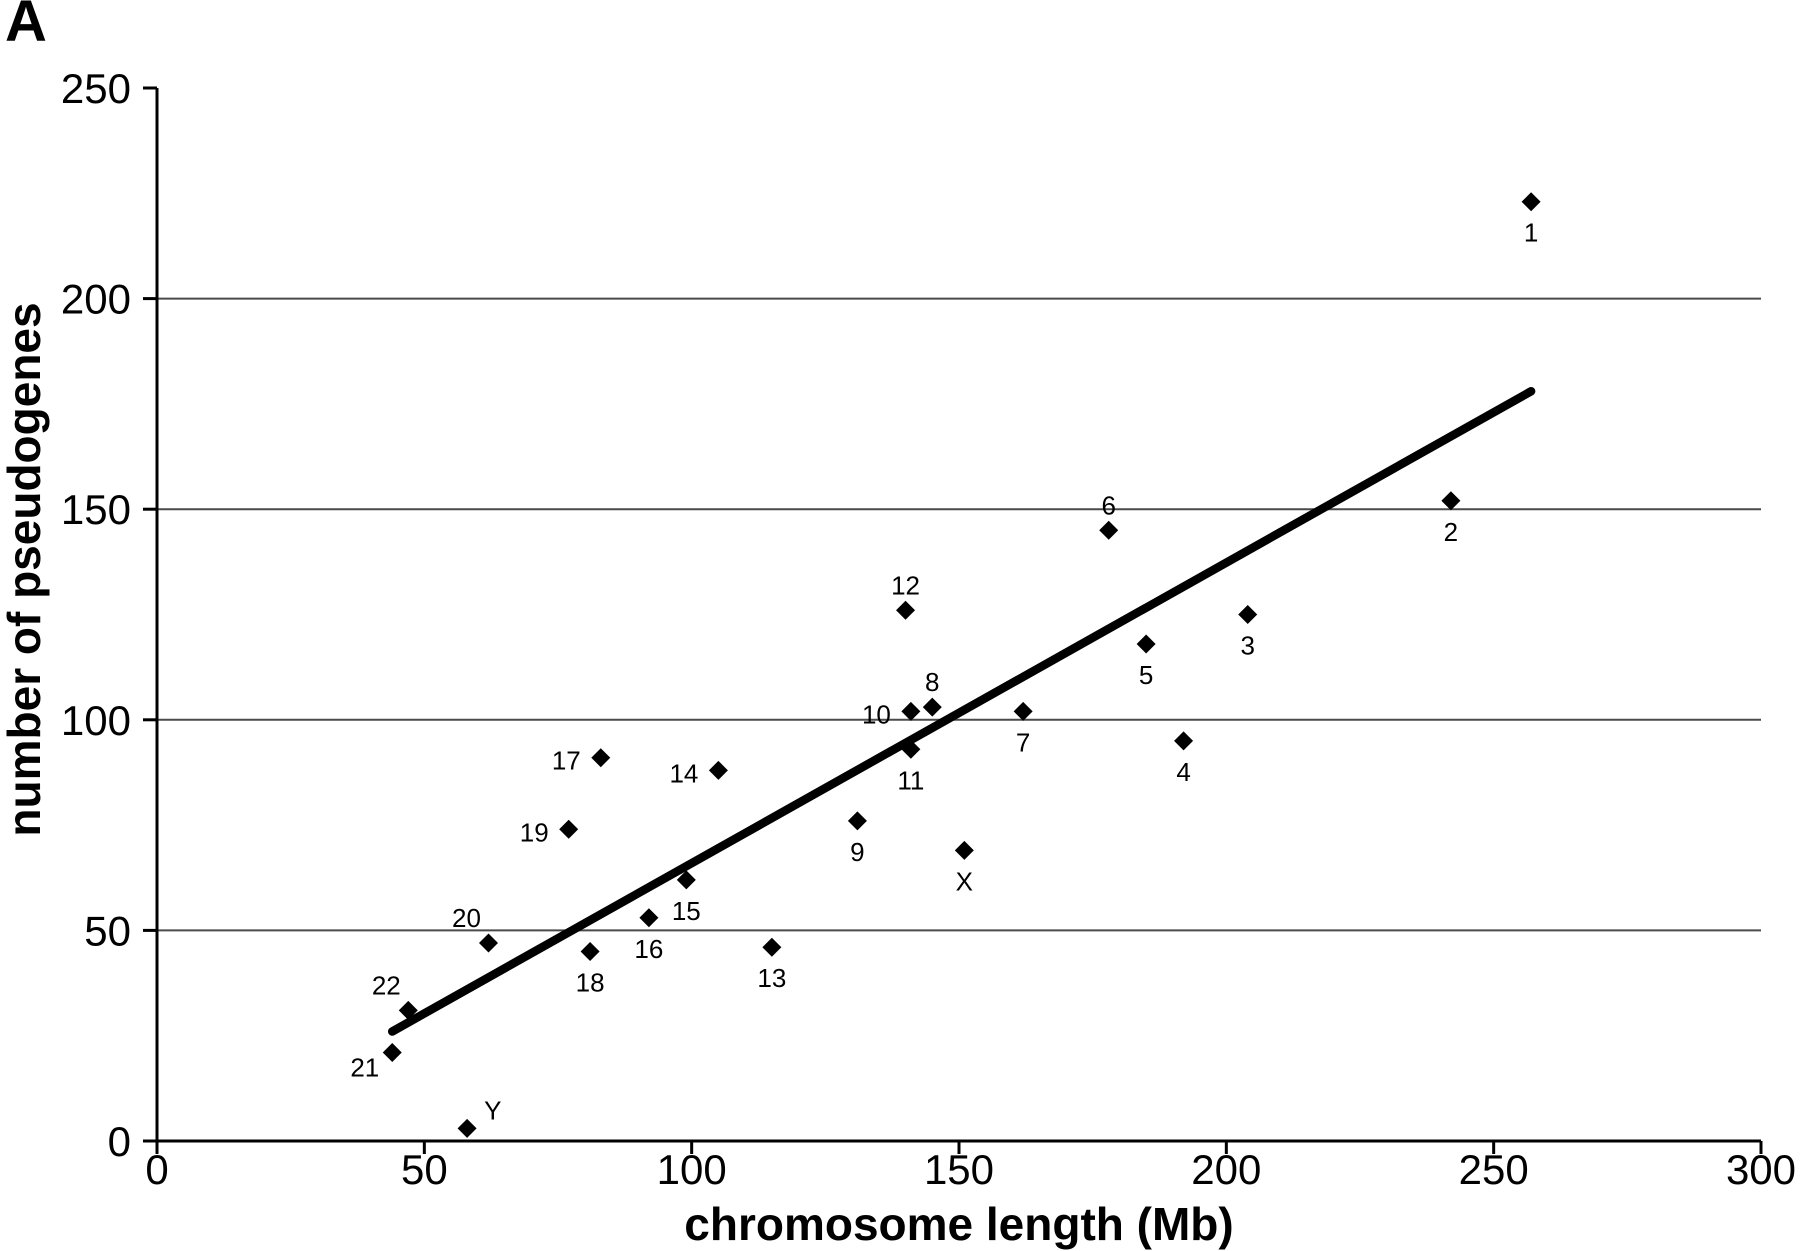 This screenshot has width=1800, height=1251. What do you see at coordinates (1531, 233) in the screenshot?
I see `data-point-label-1: 1` at bounding box center [1531, 233].